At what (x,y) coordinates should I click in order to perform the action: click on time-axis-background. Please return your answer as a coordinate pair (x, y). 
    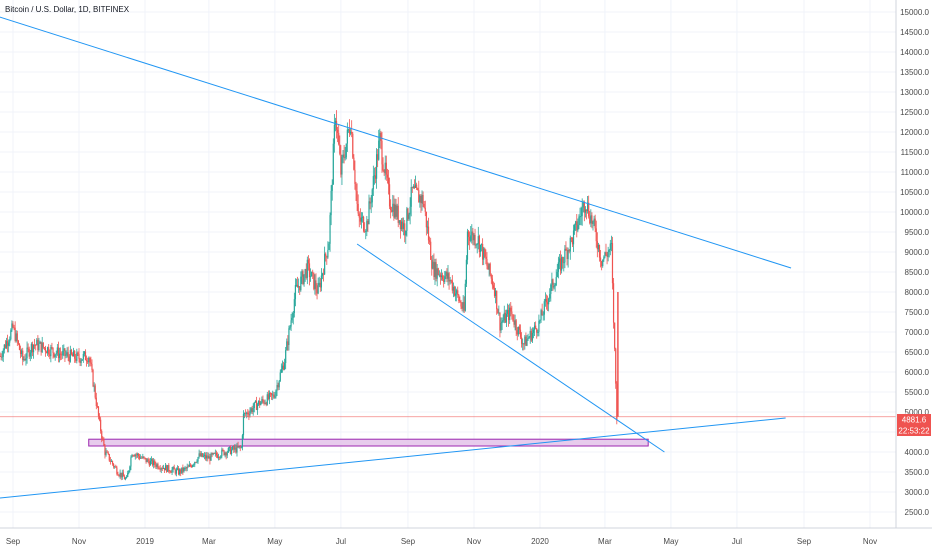
    Looking at the image, I should click on (466, 539).